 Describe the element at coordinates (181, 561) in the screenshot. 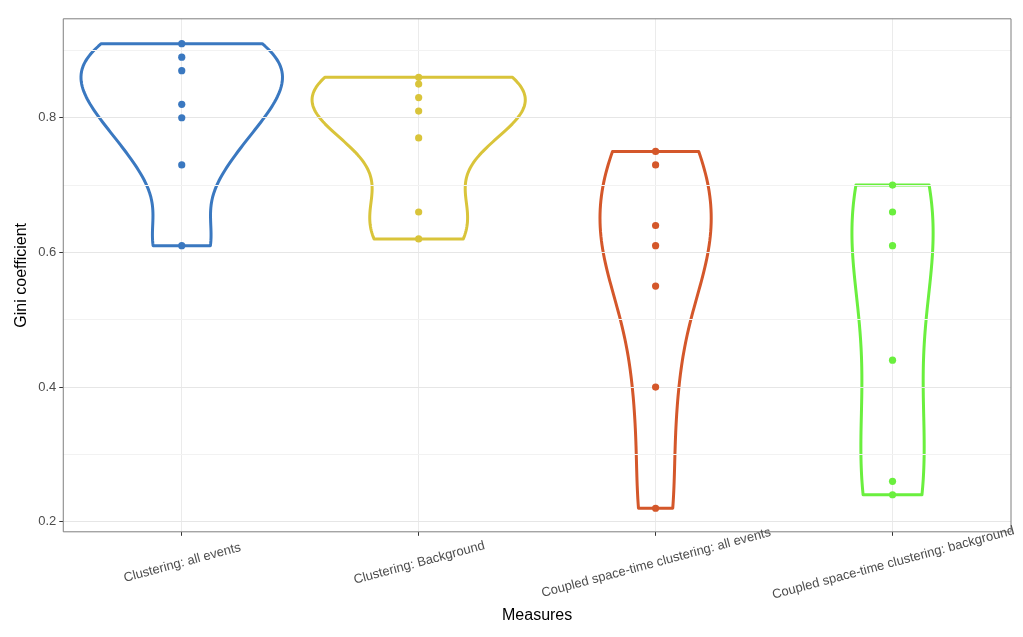

I see `x-tick-label: Clustering: all events` at that location.